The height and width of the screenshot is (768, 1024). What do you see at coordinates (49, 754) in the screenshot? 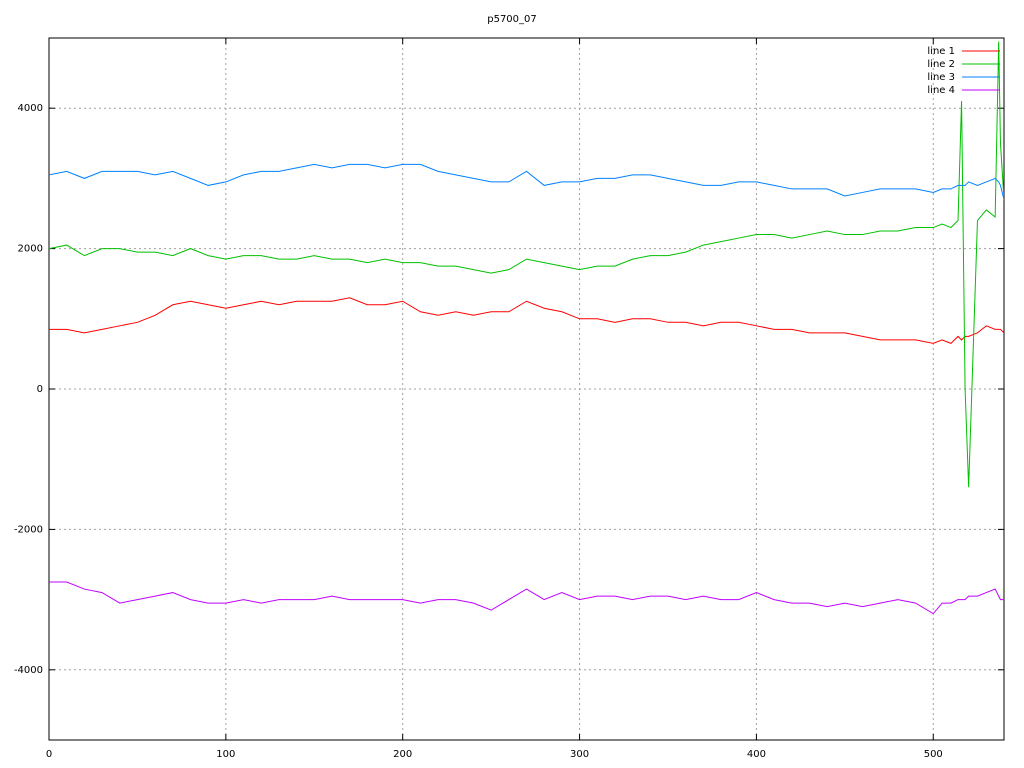
I see `x-tick-label: 0` at bounding box center [49, 754].